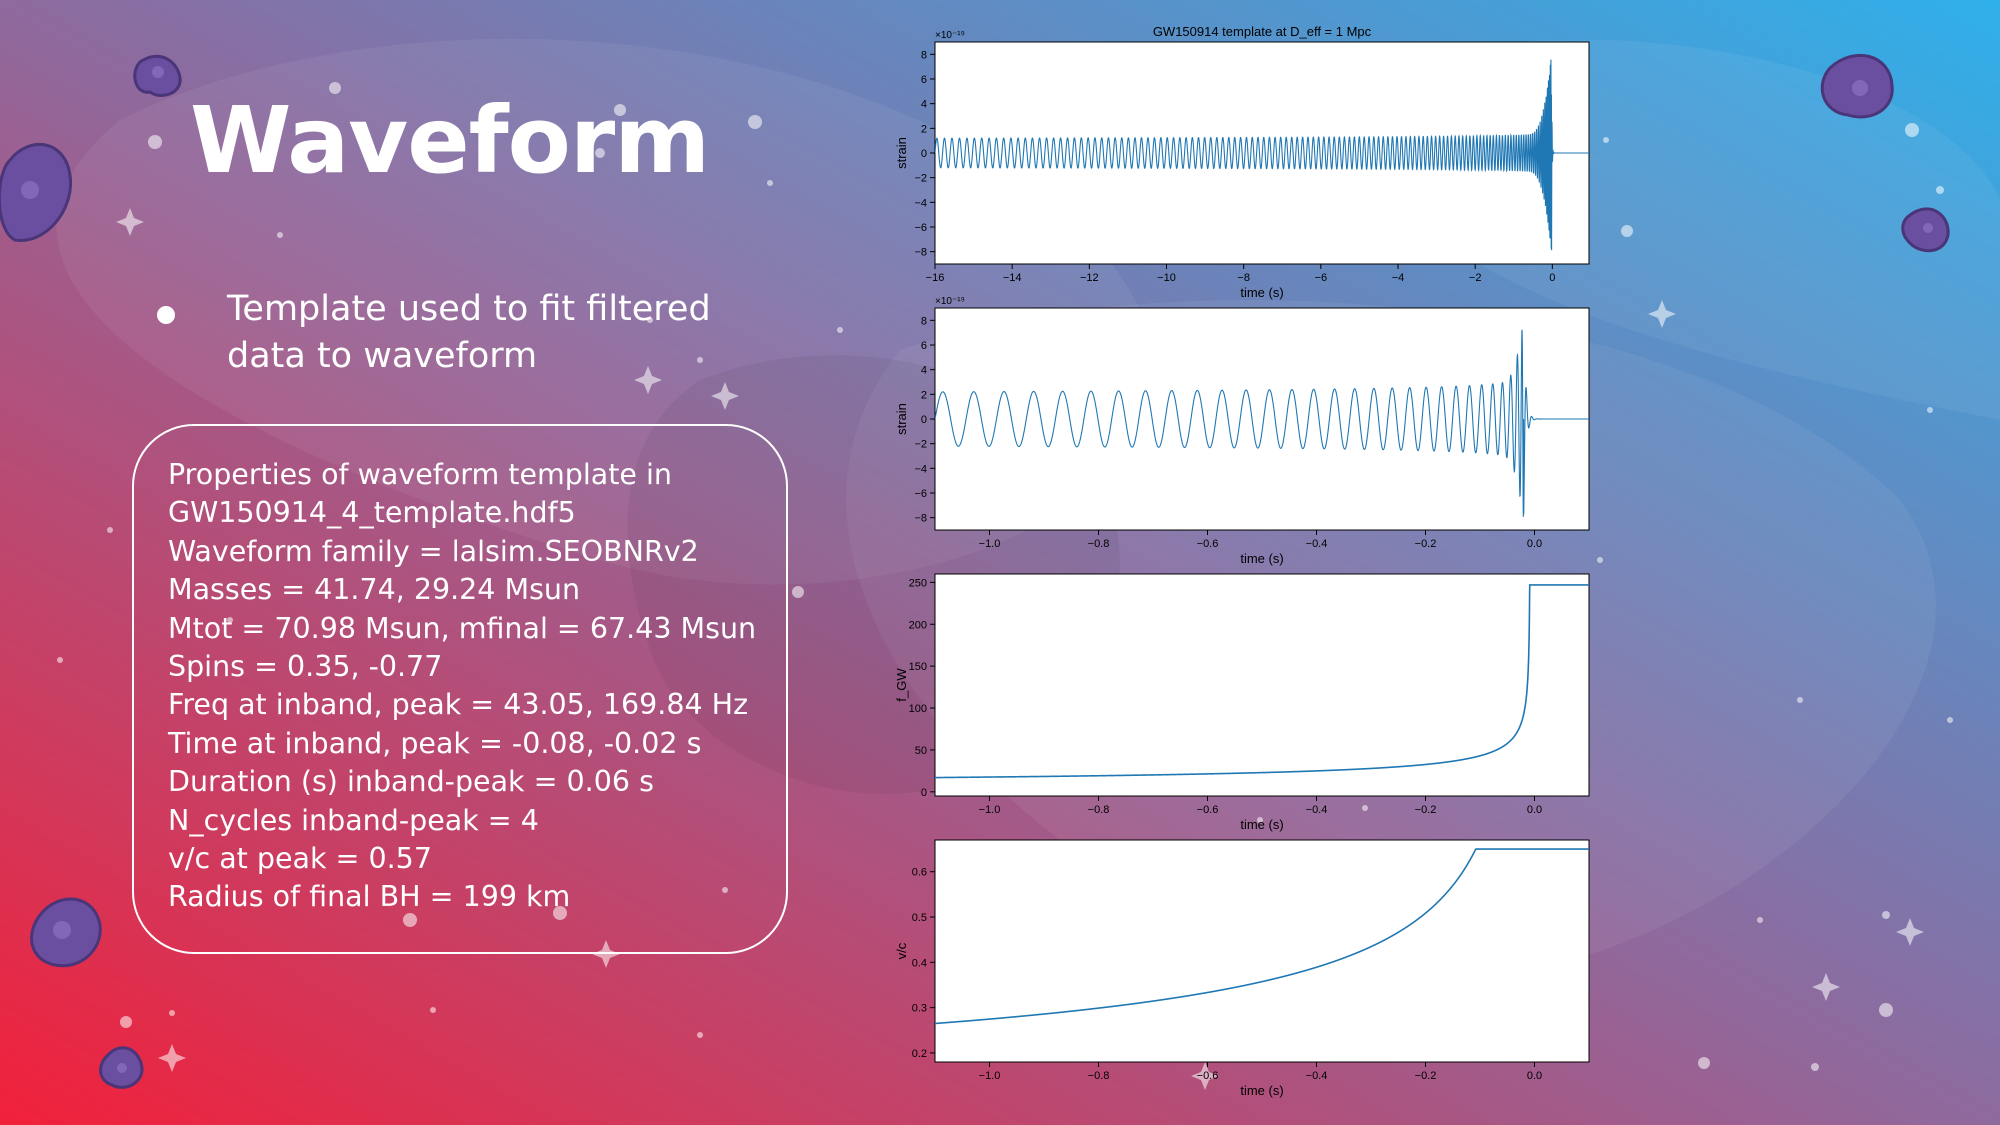 Image resolution: width=2000 pixels, height=1125 pixels. Describe the element at coordinates (166, 315) in the screenshot. I see `bullet-marker` at that location.